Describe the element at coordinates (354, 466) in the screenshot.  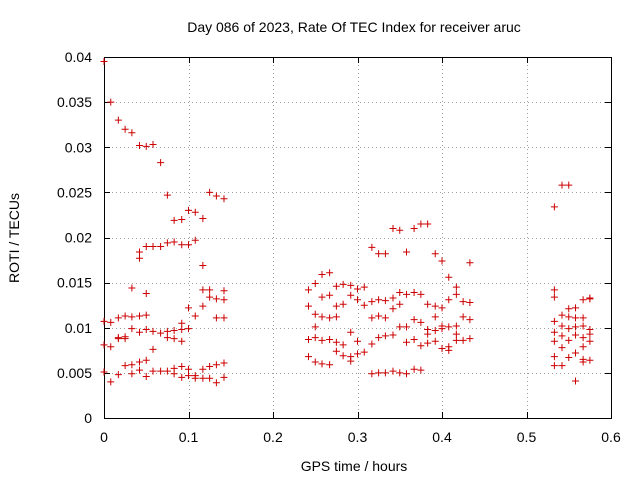
I see `x-axis-label: GPS time / hours` at that location.